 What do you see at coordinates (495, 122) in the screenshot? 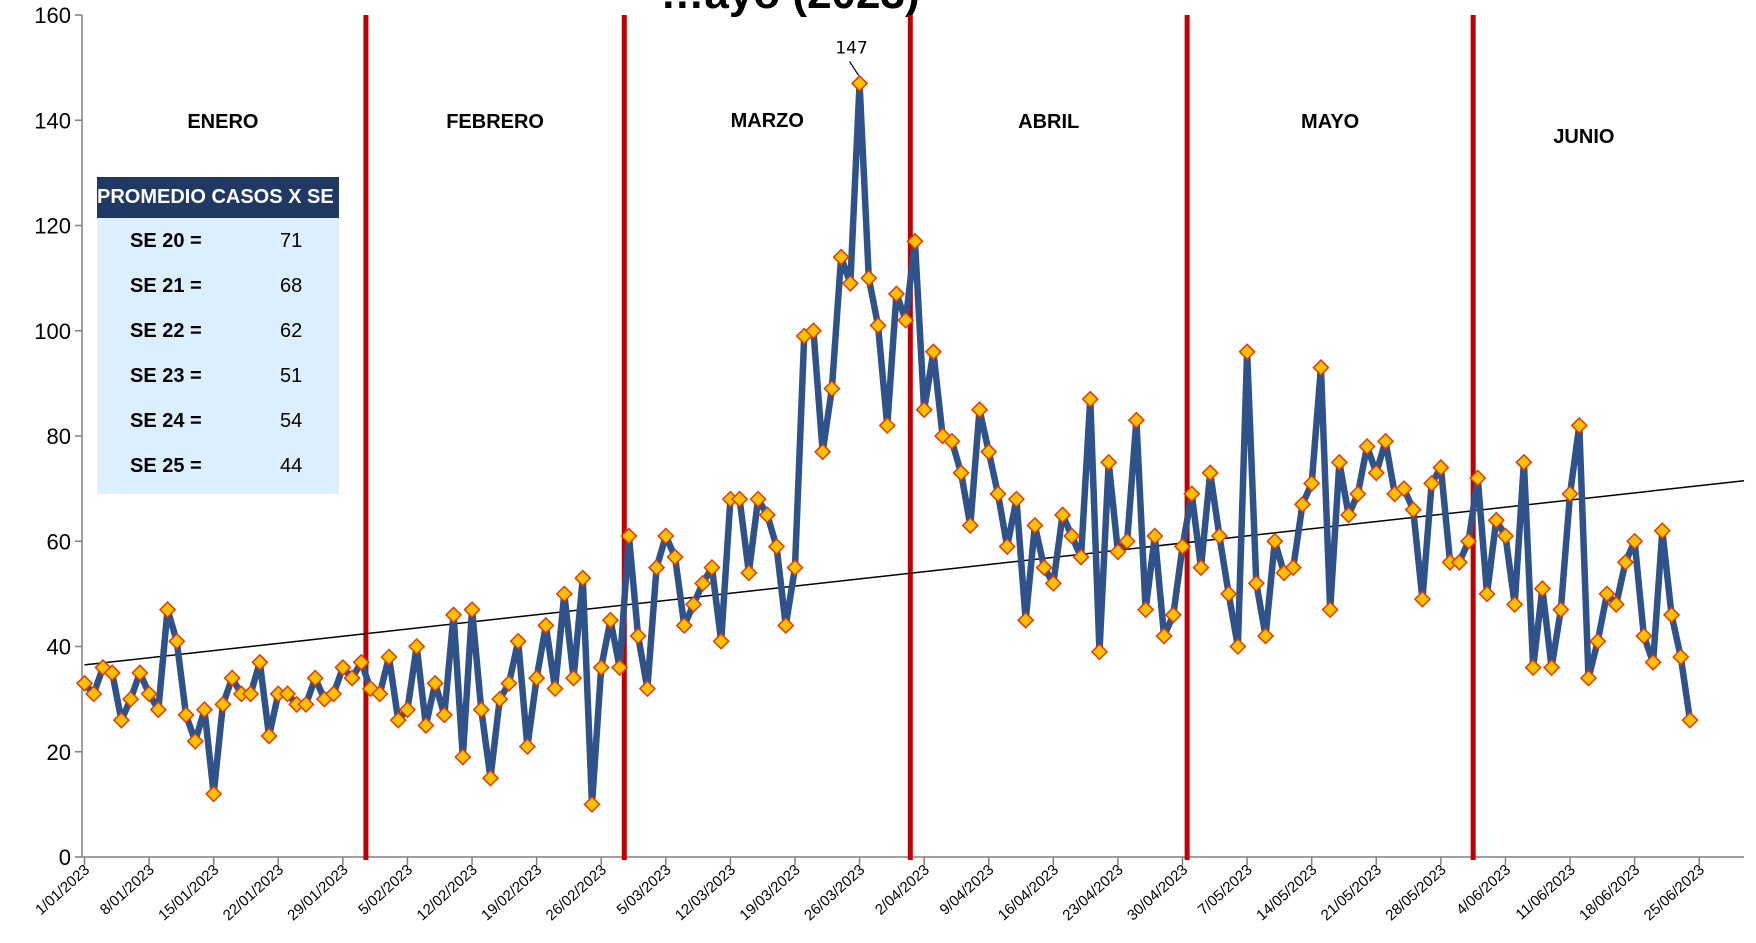
I see `month-label: FEBRERO` at bounding box center [495, 122].